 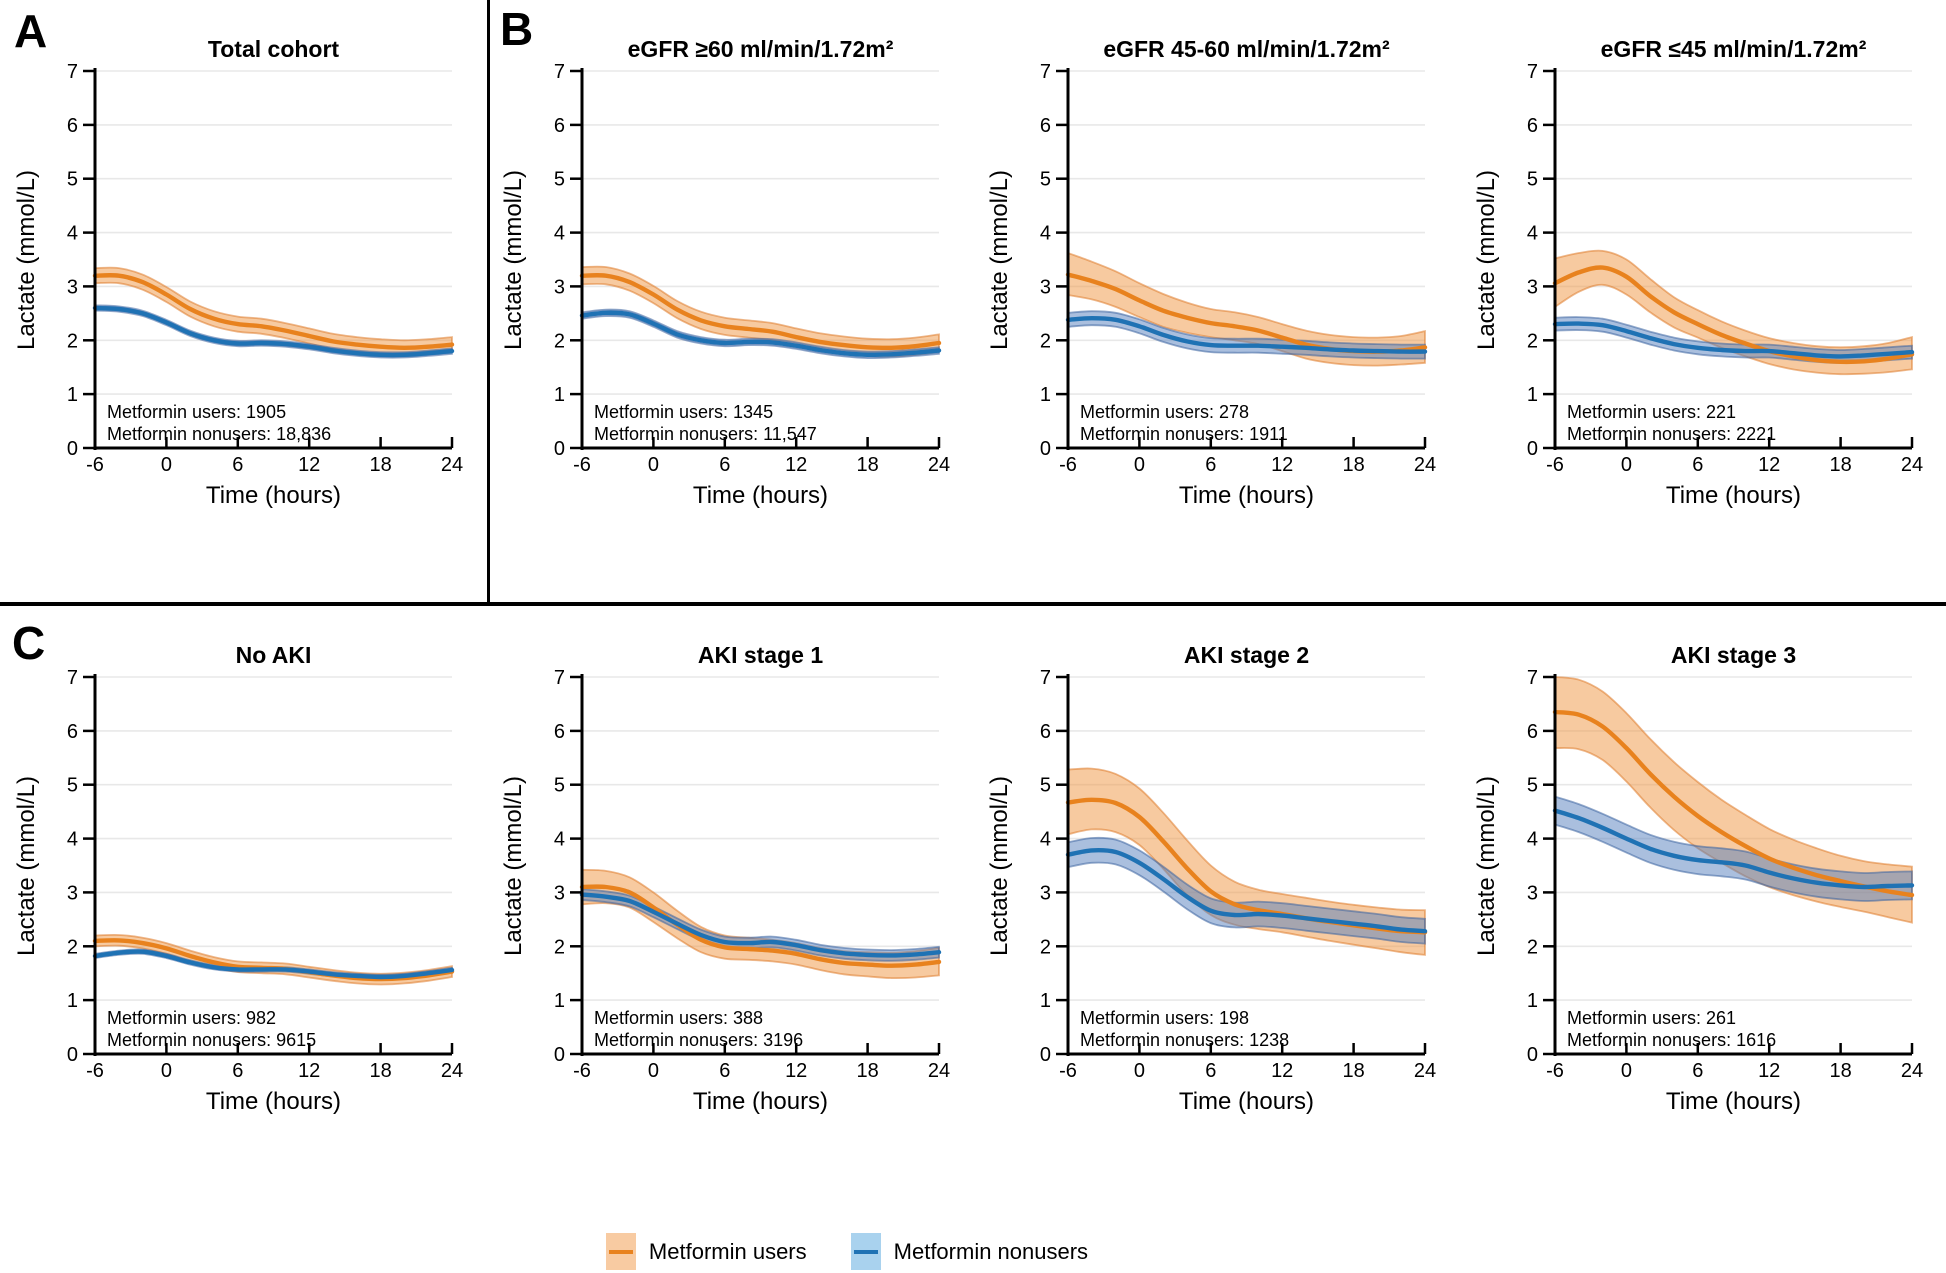 What do you see at coordinates (759, 655) in the screenshot?
I see `chart-title: AKI stage 1` at bounding box center [759, 655].